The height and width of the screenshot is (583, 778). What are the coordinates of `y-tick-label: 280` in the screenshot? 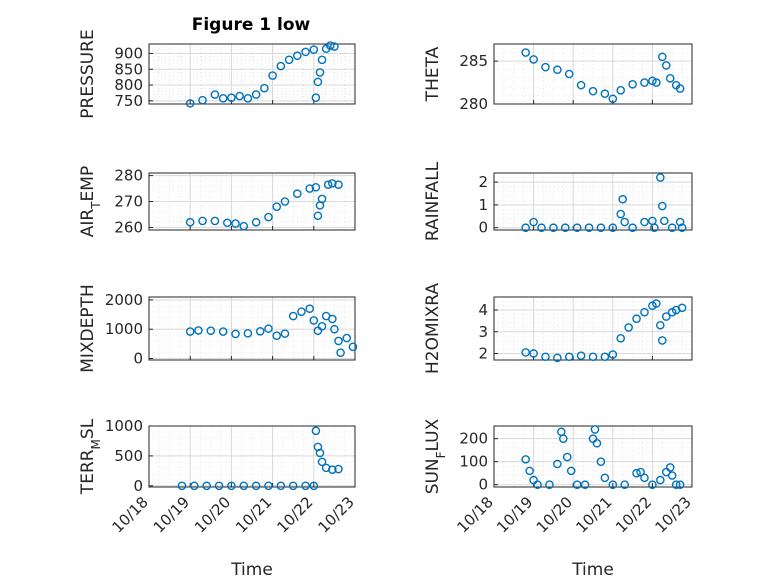 It's located at (128, 176).